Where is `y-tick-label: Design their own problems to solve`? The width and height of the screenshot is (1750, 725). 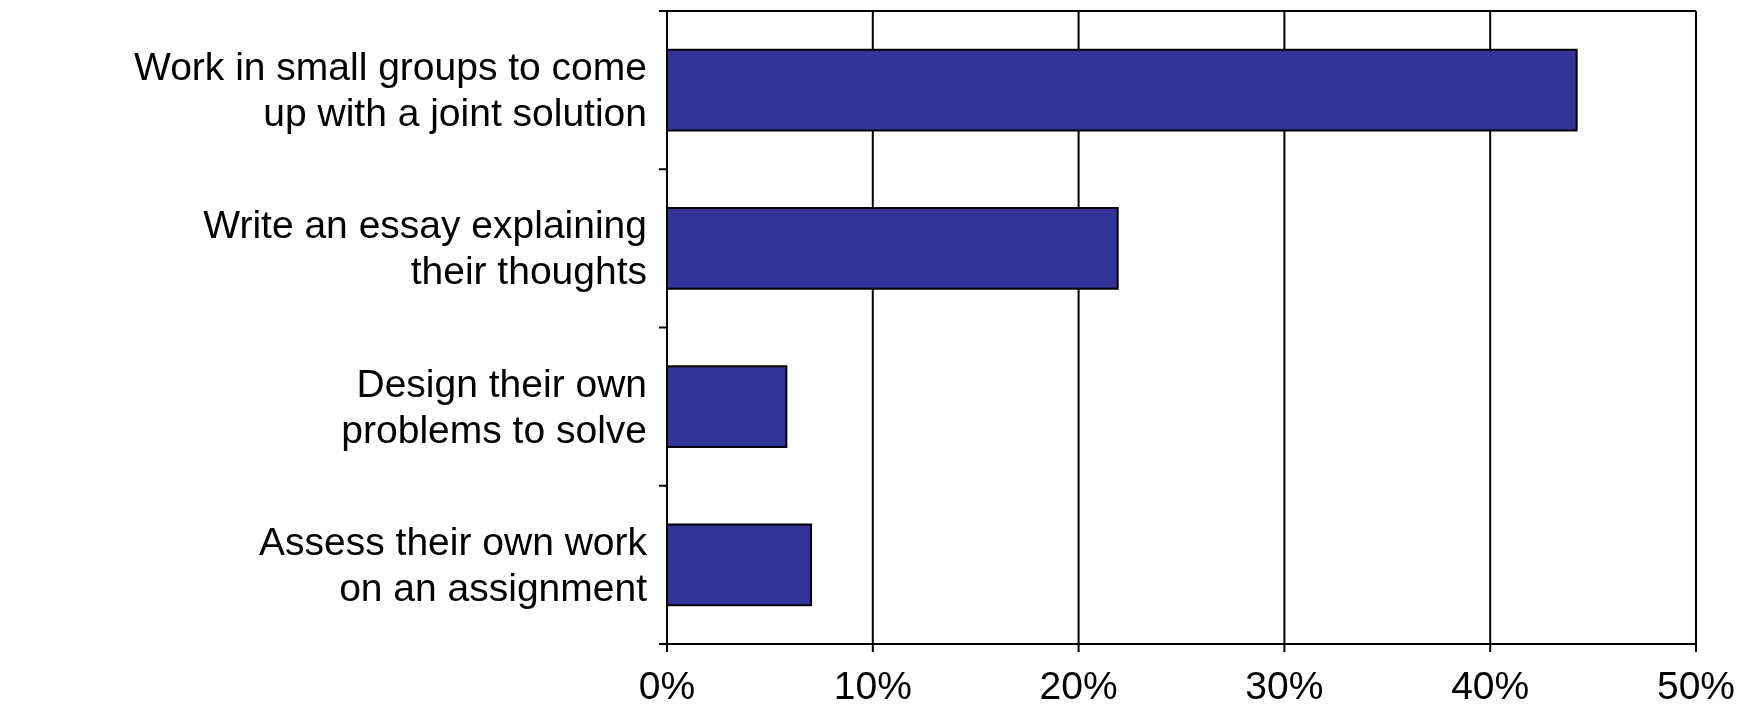 y-tick-label: Design their own problems to solve is located at coordinates (494, 406).